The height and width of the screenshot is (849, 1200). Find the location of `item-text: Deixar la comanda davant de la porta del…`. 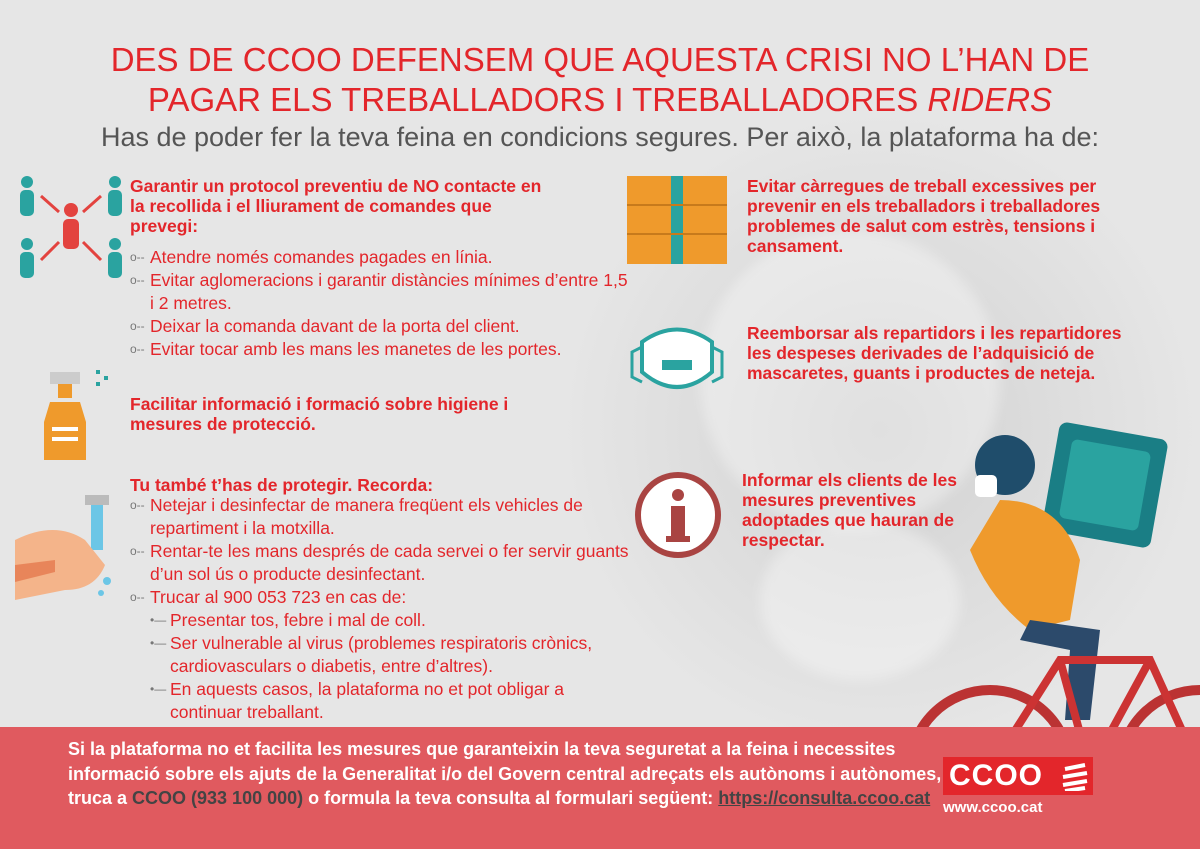

item-text: Deixar la comanda davant de la porta del… is located at coordinates (335, 326).